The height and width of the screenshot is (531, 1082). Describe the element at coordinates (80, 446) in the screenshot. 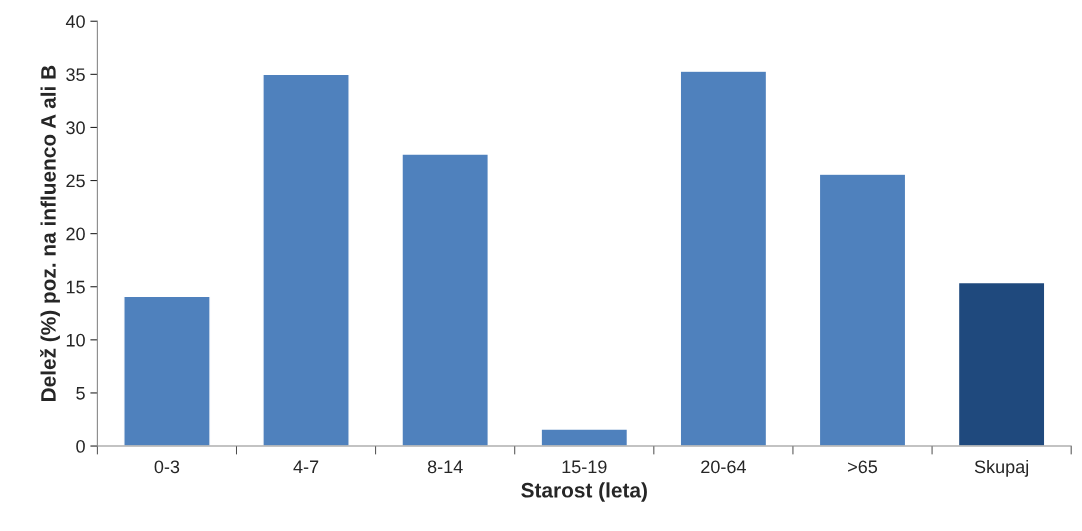

I see `y-tick-label: 0` at that location.